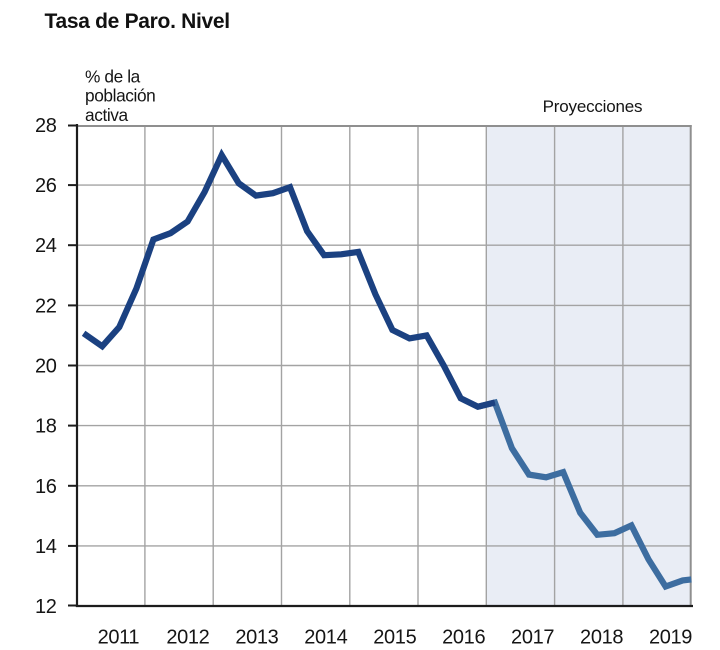 This screenshot has width=720, height=650. What do you see at coordinates (325, 638) in the screenshot?
I see `svg-text: 2014` at bounding box center [325, 638].